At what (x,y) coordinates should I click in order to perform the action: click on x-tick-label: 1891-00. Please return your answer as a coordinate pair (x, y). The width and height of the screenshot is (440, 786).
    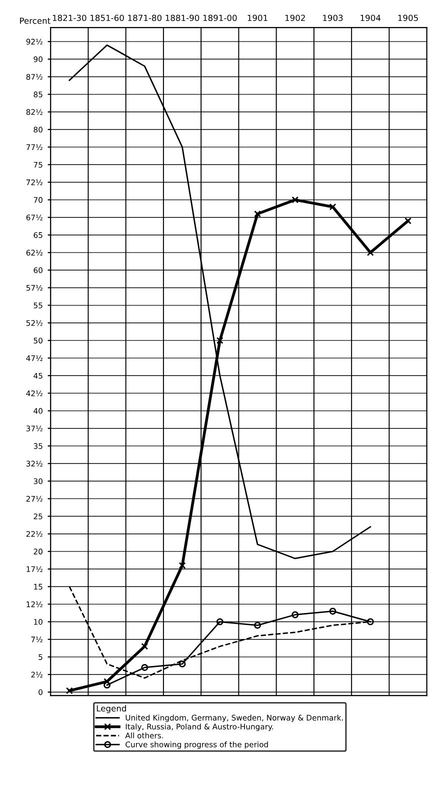
    Looking at the image, I should click on (220, 18).